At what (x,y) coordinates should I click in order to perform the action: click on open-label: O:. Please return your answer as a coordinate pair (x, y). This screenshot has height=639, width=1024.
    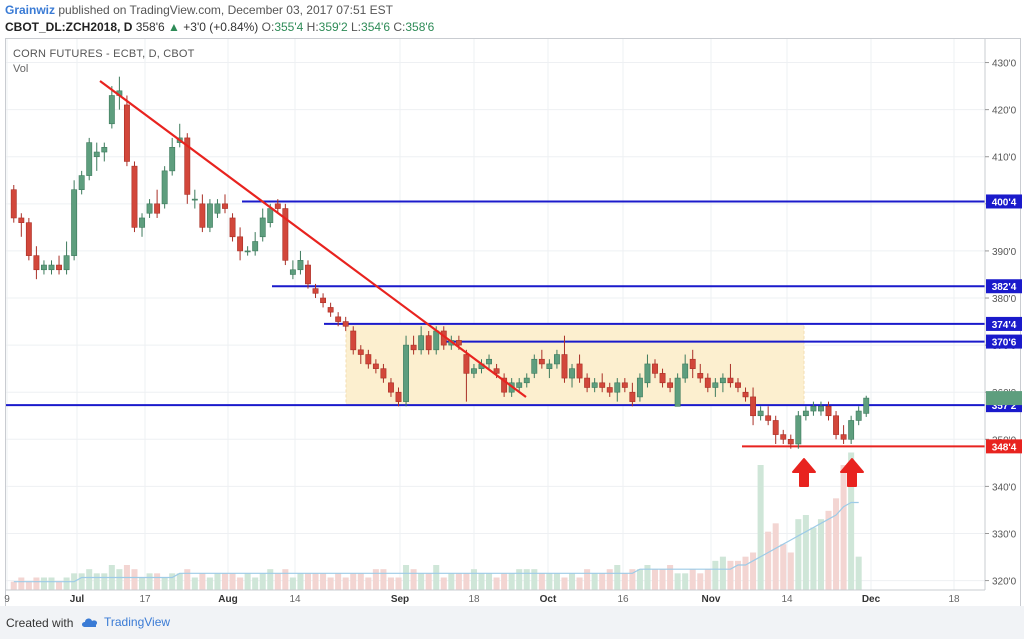
    Looking at the image, I should click on (268, 27).